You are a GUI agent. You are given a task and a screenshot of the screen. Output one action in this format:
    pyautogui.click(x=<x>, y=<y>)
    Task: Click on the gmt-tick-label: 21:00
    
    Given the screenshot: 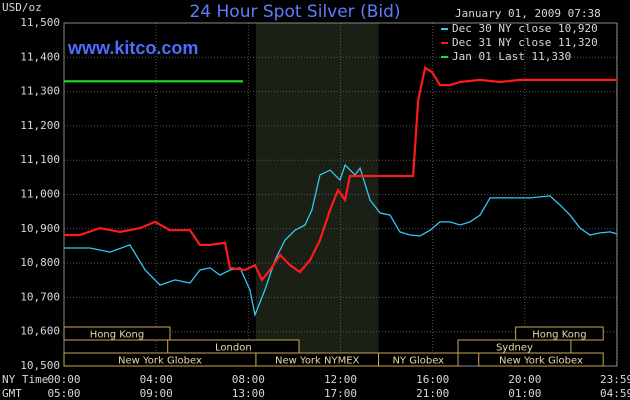 What is the action you would take?
    pyautogui.click(x=432, y=393)
    